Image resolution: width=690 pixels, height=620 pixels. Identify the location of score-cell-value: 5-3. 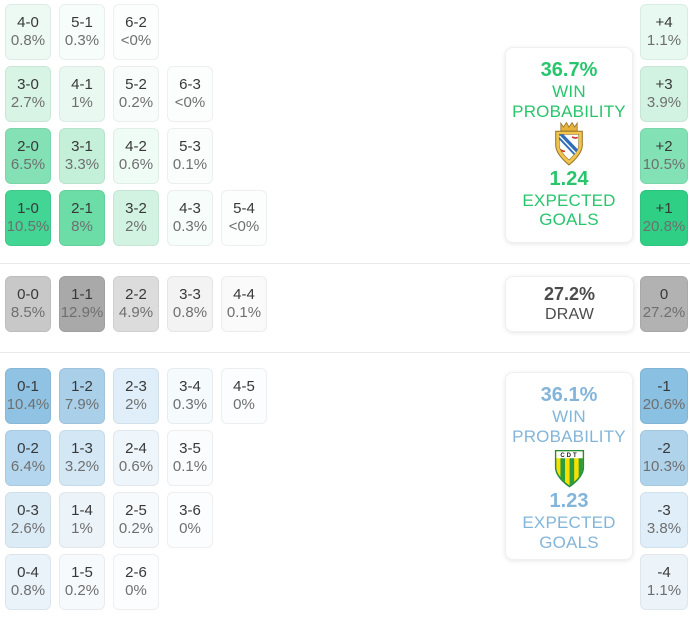
(190, 146).